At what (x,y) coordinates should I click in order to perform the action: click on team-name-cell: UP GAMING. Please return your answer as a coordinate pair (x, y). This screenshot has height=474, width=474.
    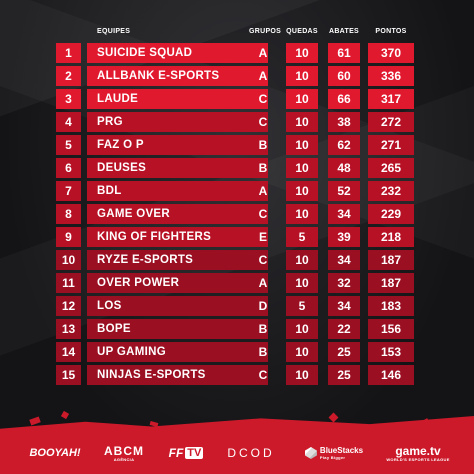
    Looking at the image, I should click on (177, 352).